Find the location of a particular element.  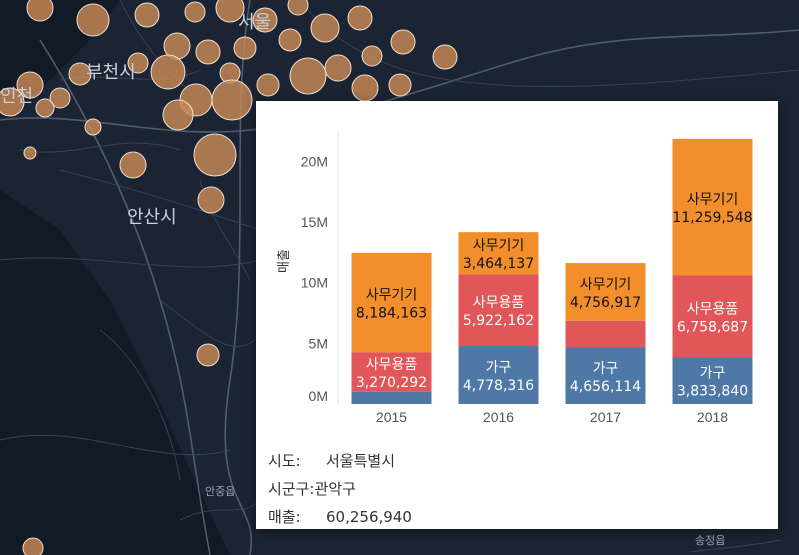

detail-value: 서울특별시 is located at coordinates (361, 461).